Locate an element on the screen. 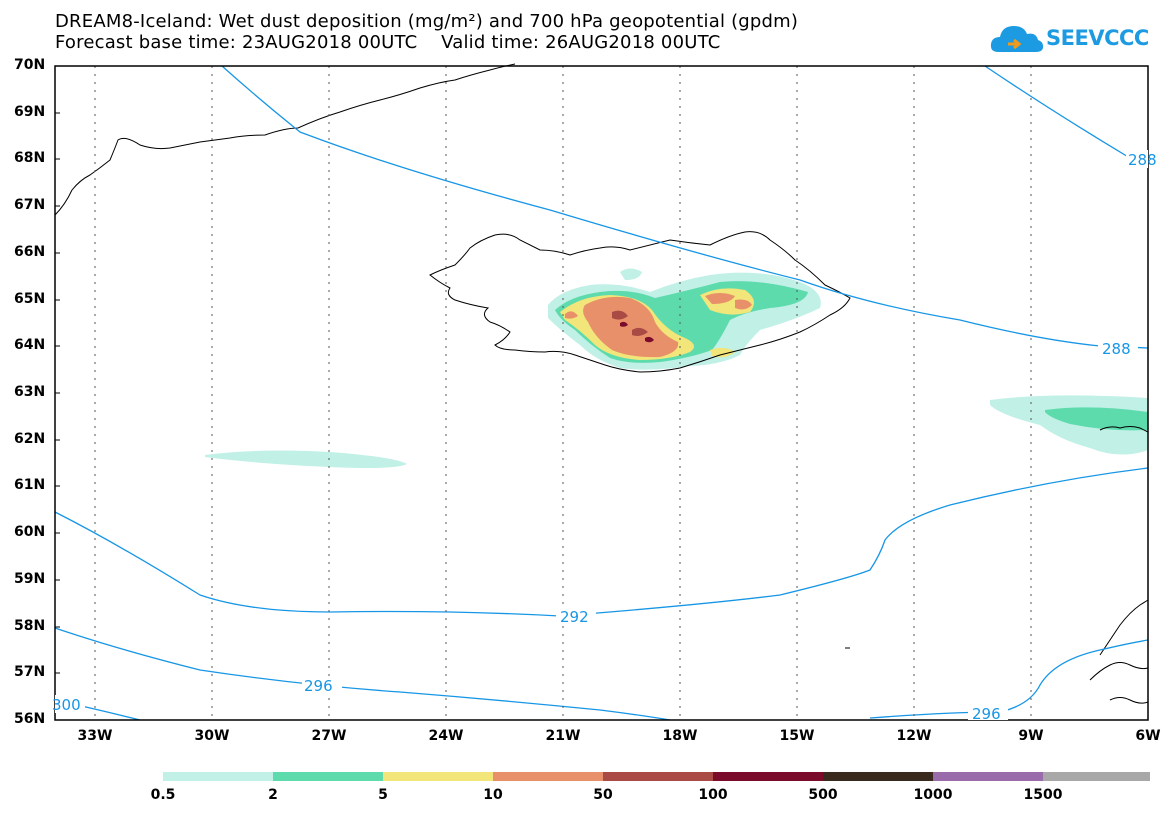  lon-label: 27W is located at coordinates (329, 736).